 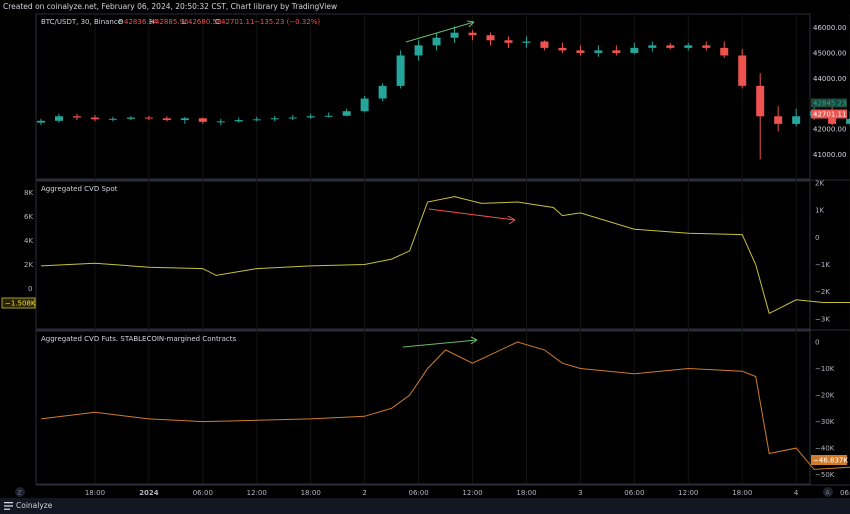 I want to click on spot-arrow-line, so click(x=472, y=214).